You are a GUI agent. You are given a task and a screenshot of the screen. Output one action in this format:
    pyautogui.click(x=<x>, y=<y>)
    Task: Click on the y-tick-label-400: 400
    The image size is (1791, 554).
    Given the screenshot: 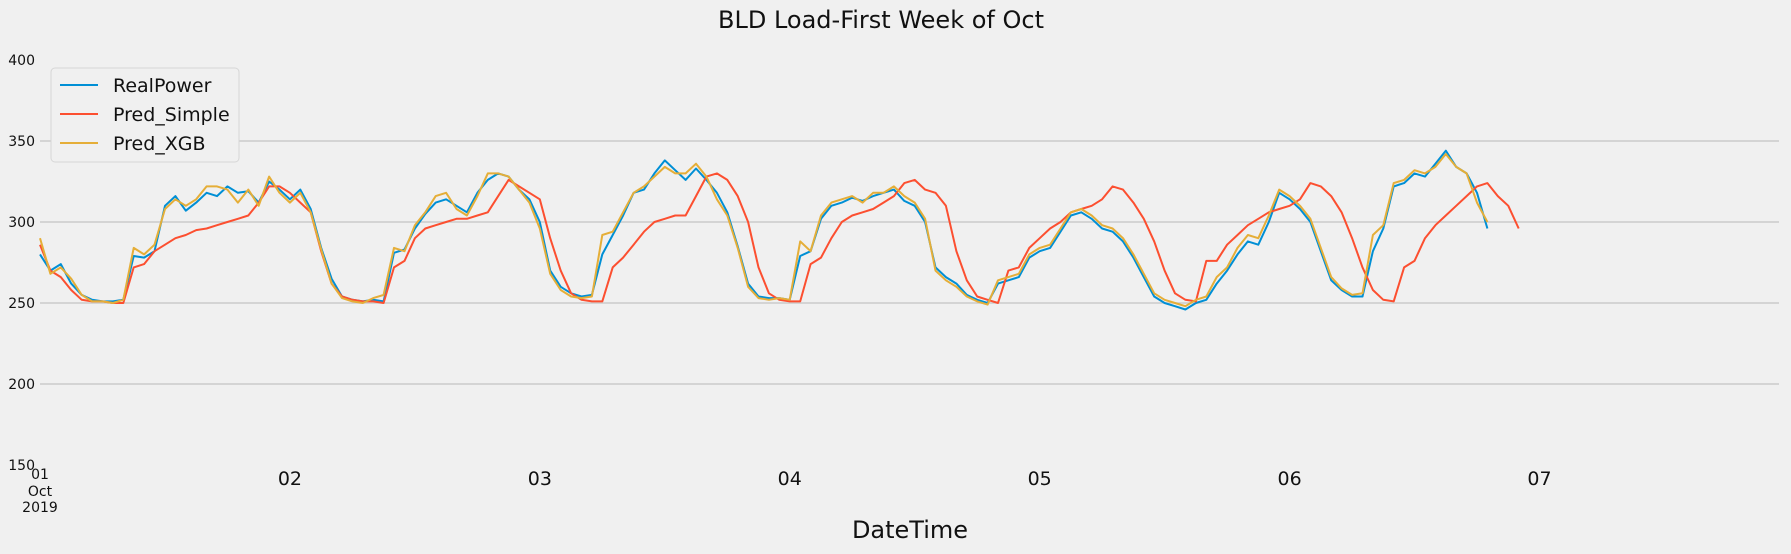 What is the action you would take?
    pyautogui.click(x=21, y=61)
    